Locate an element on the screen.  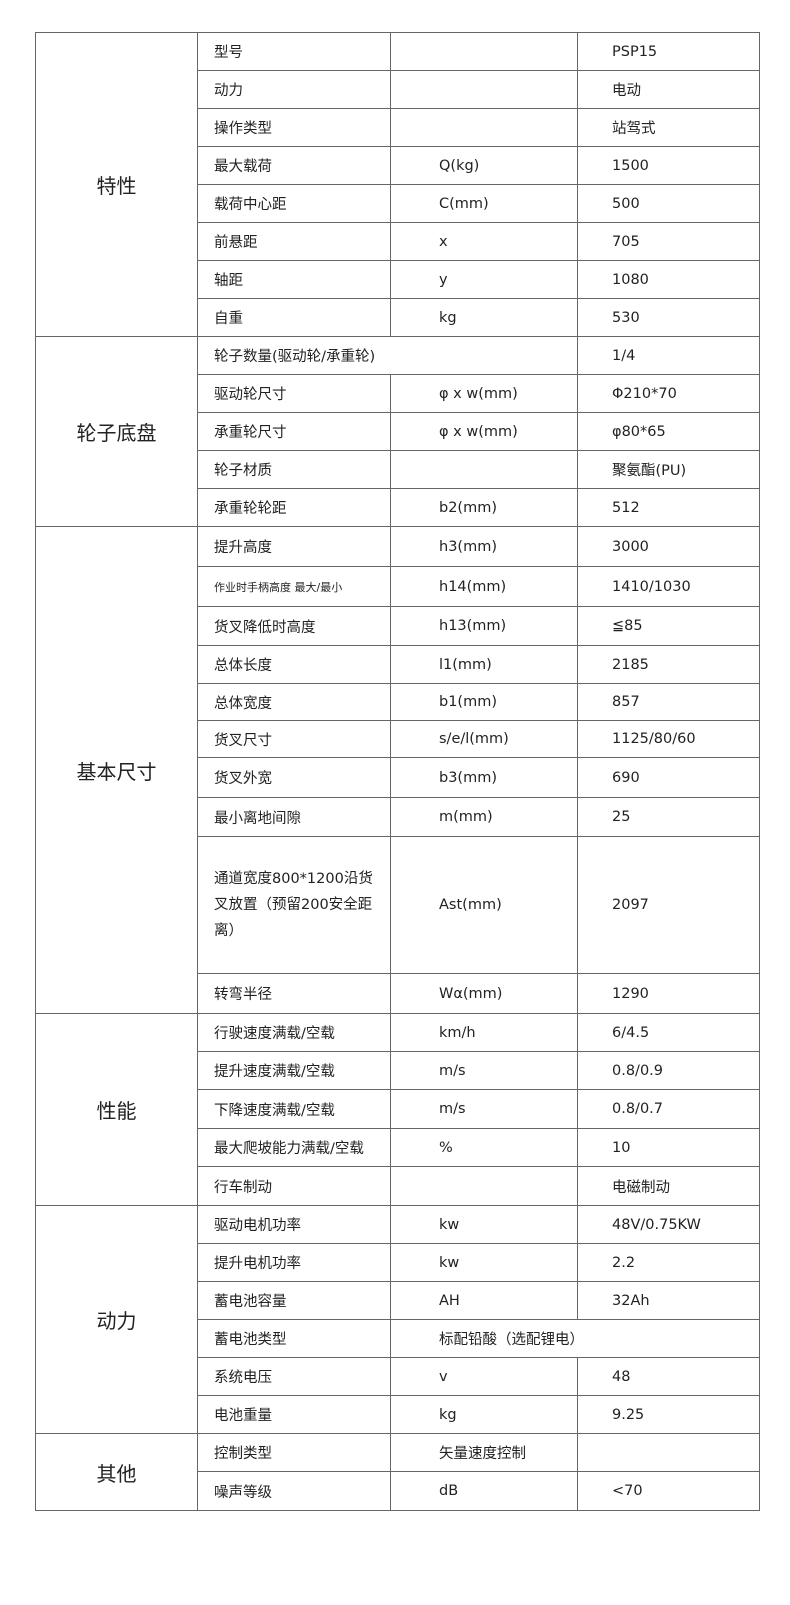
spec-label: 操作类型 is located at coordinates (294, 127).